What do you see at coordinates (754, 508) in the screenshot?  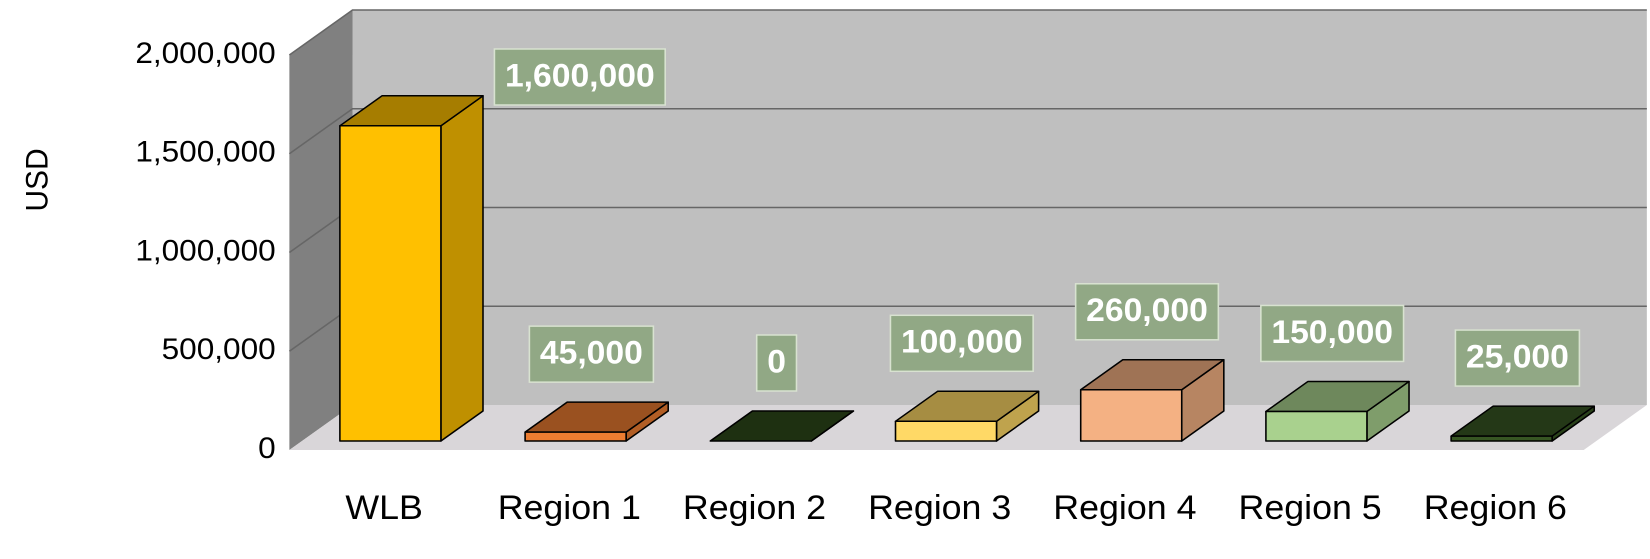 I see `x-tick-label: Region 2` at bounding box center [754, 508].